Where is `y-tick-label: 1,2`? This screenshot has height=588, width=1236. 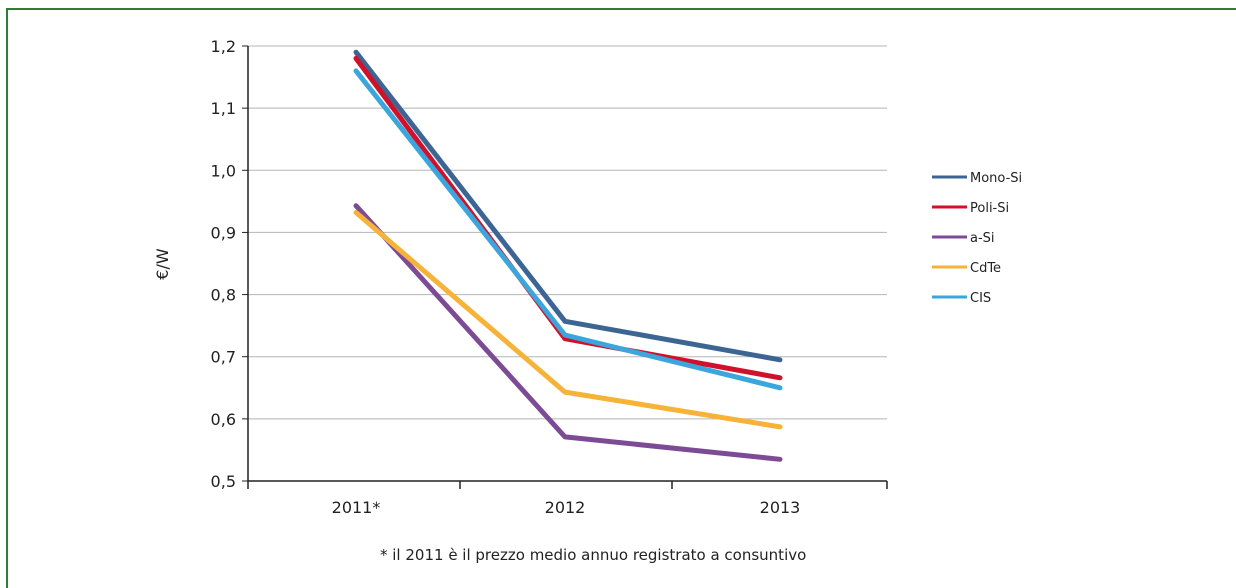
y-tick-label: 1,2 is located at coordinates (223, 46).